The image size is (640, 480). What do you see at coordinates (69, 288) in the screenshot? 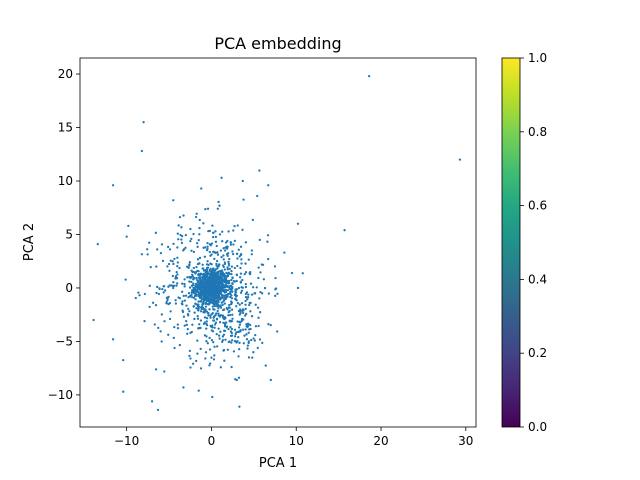
I see `y-tick-label: 0` at bounding box center [69, 288].